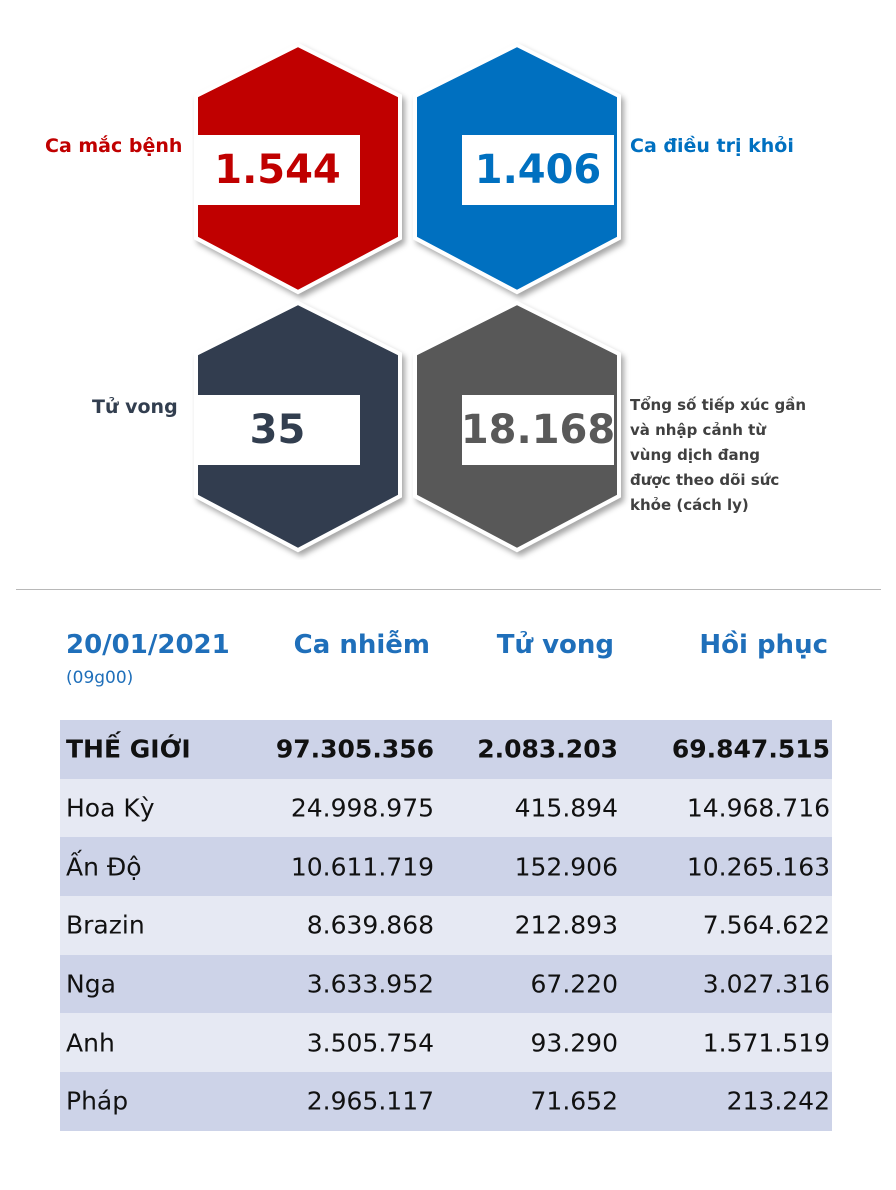 The height and width of the screenshot is (1190, 896). What do you see at coordinates (763, 645) in the screenshot?
I see `header-recovered: Hồi phục` at bounding box center [763, 645].